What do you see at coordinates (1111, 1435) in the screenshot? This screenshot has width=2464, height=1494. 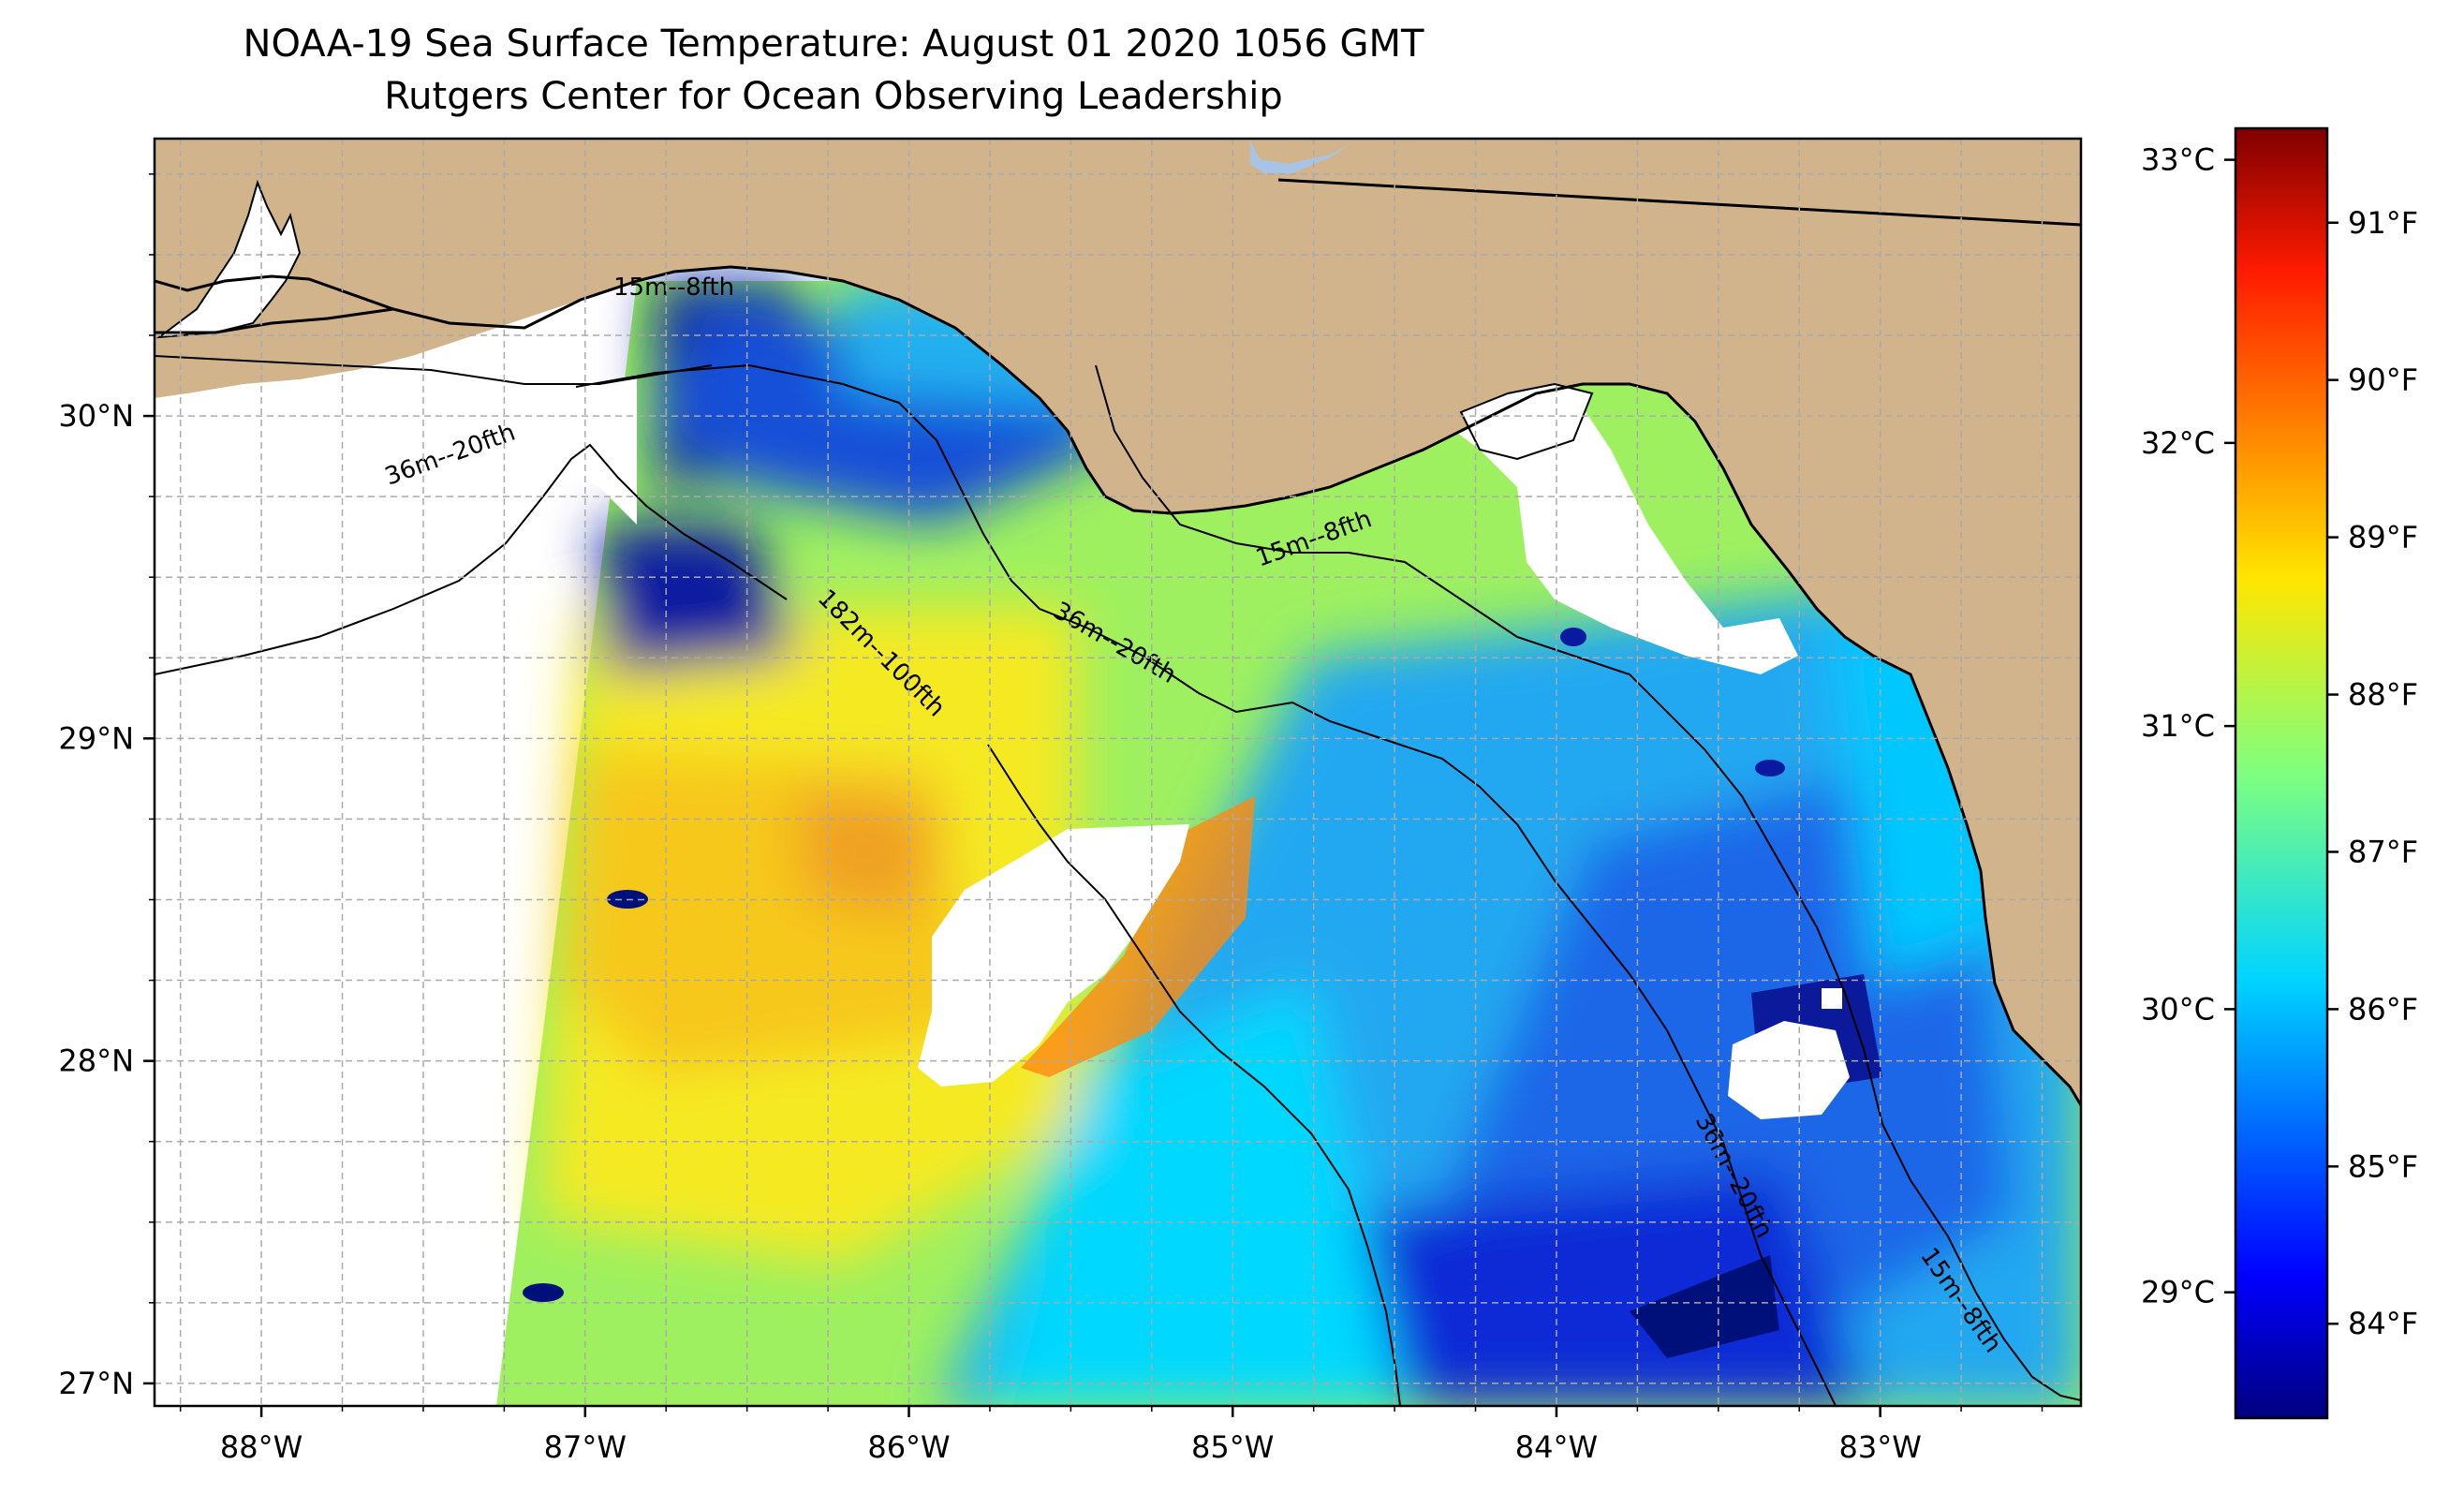 I see `longitude-axis: 88°W 87°W 86°W 85°W 84°W 83°W` at bounding box center [1111, 1435].